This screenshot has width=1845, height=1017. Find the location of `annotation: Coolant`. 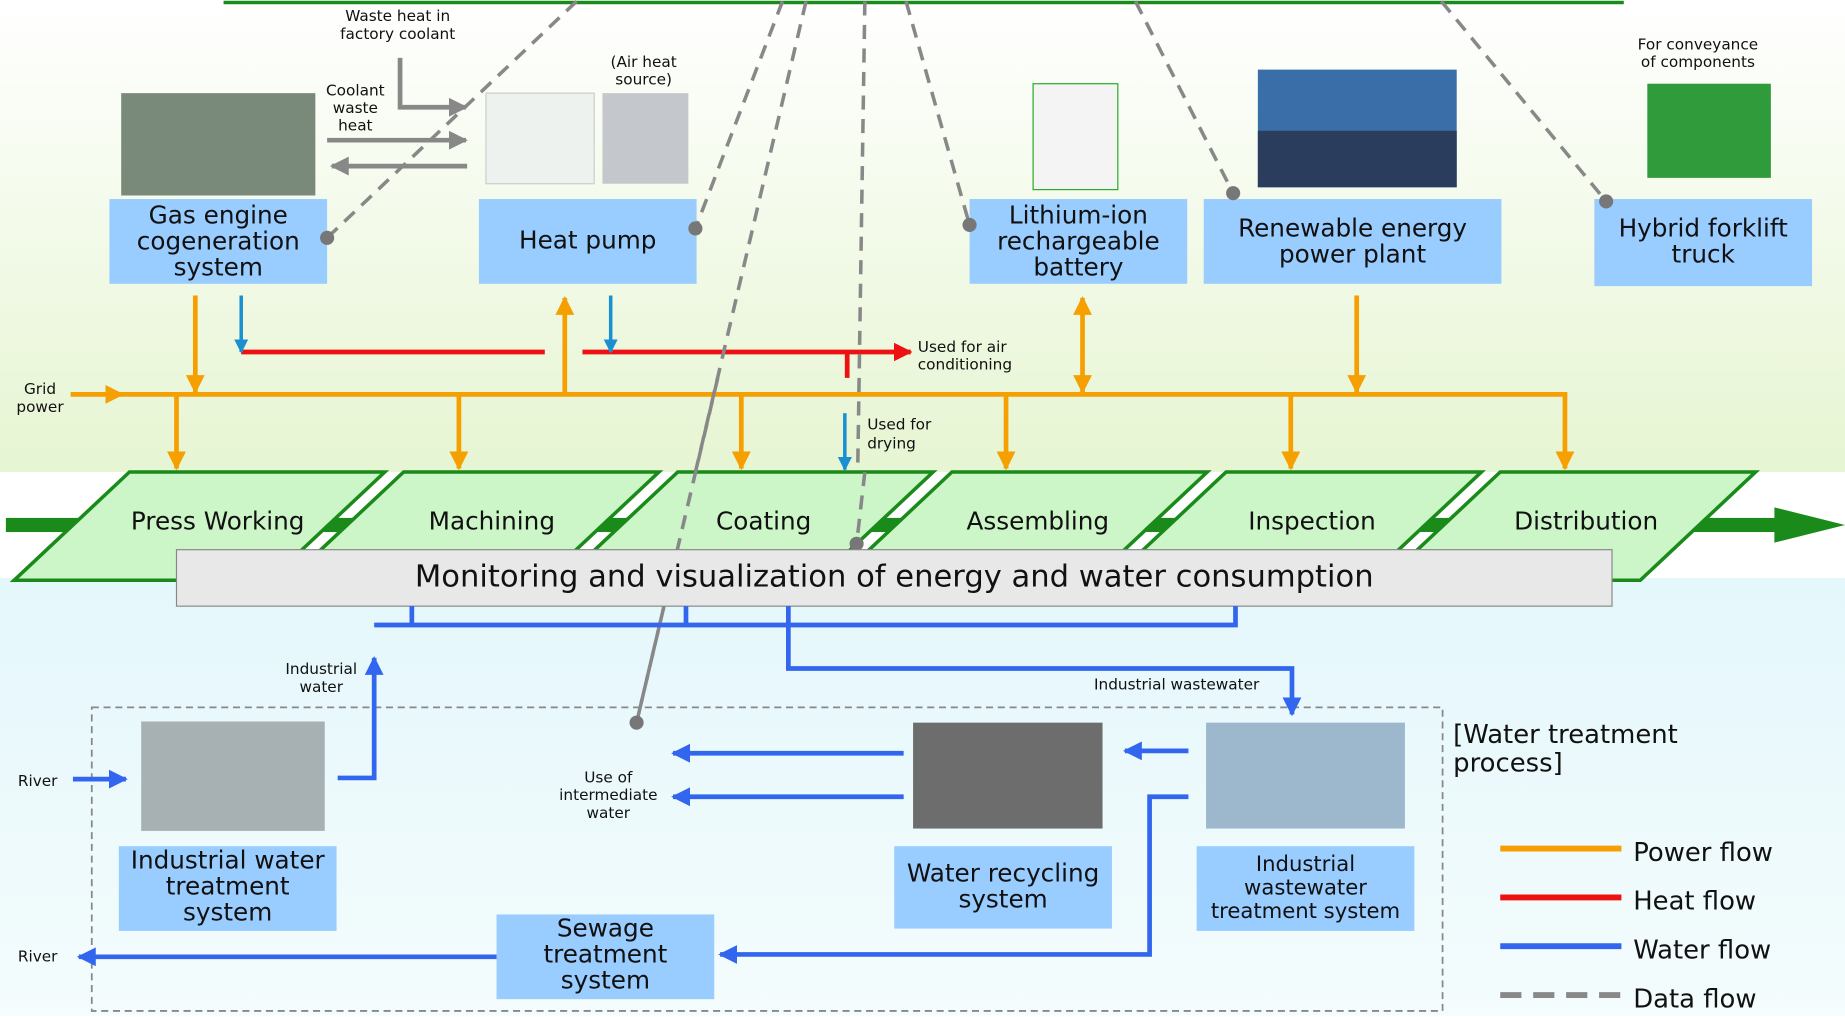

annotation: Coolant is located at coordinates (355, 90).